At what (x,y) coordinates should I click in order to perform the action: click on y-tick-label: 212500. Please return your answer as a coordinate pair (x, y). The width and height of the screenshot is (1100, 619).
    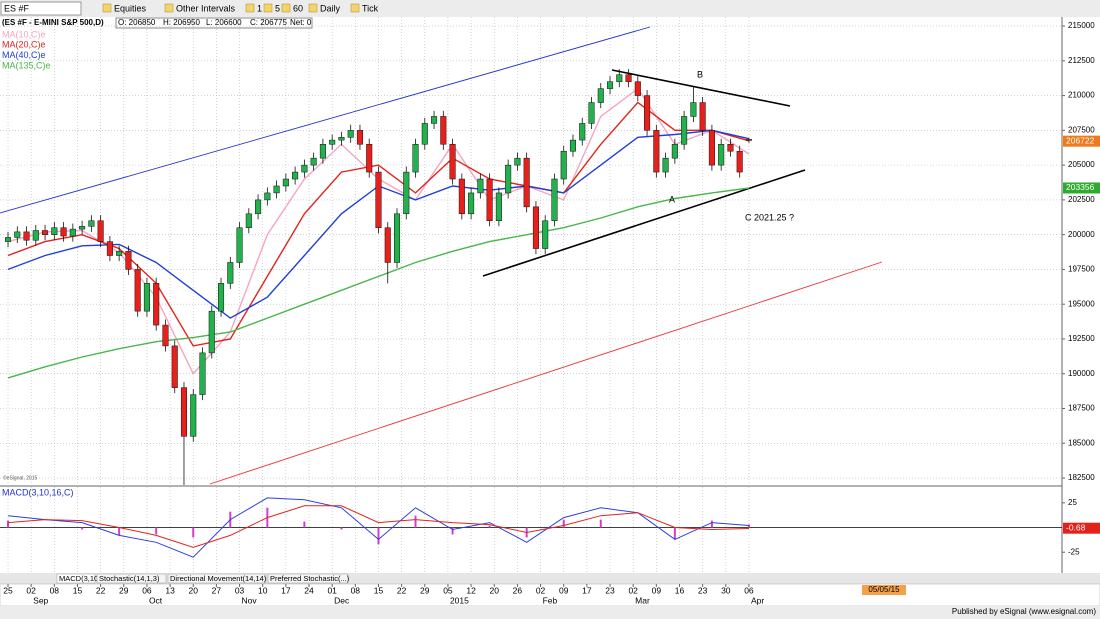
    Looking at the image, I should click on (1081, 60).